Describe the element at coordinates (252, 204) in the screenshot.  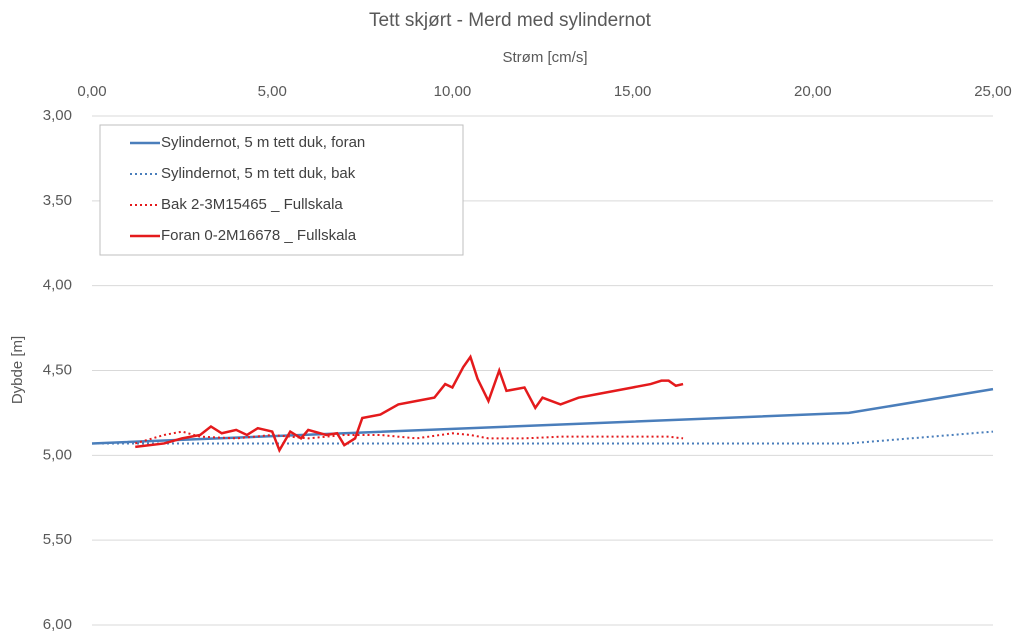
I see `legend-text: Bak 2-3M15465 _ Fullskala` at that location.